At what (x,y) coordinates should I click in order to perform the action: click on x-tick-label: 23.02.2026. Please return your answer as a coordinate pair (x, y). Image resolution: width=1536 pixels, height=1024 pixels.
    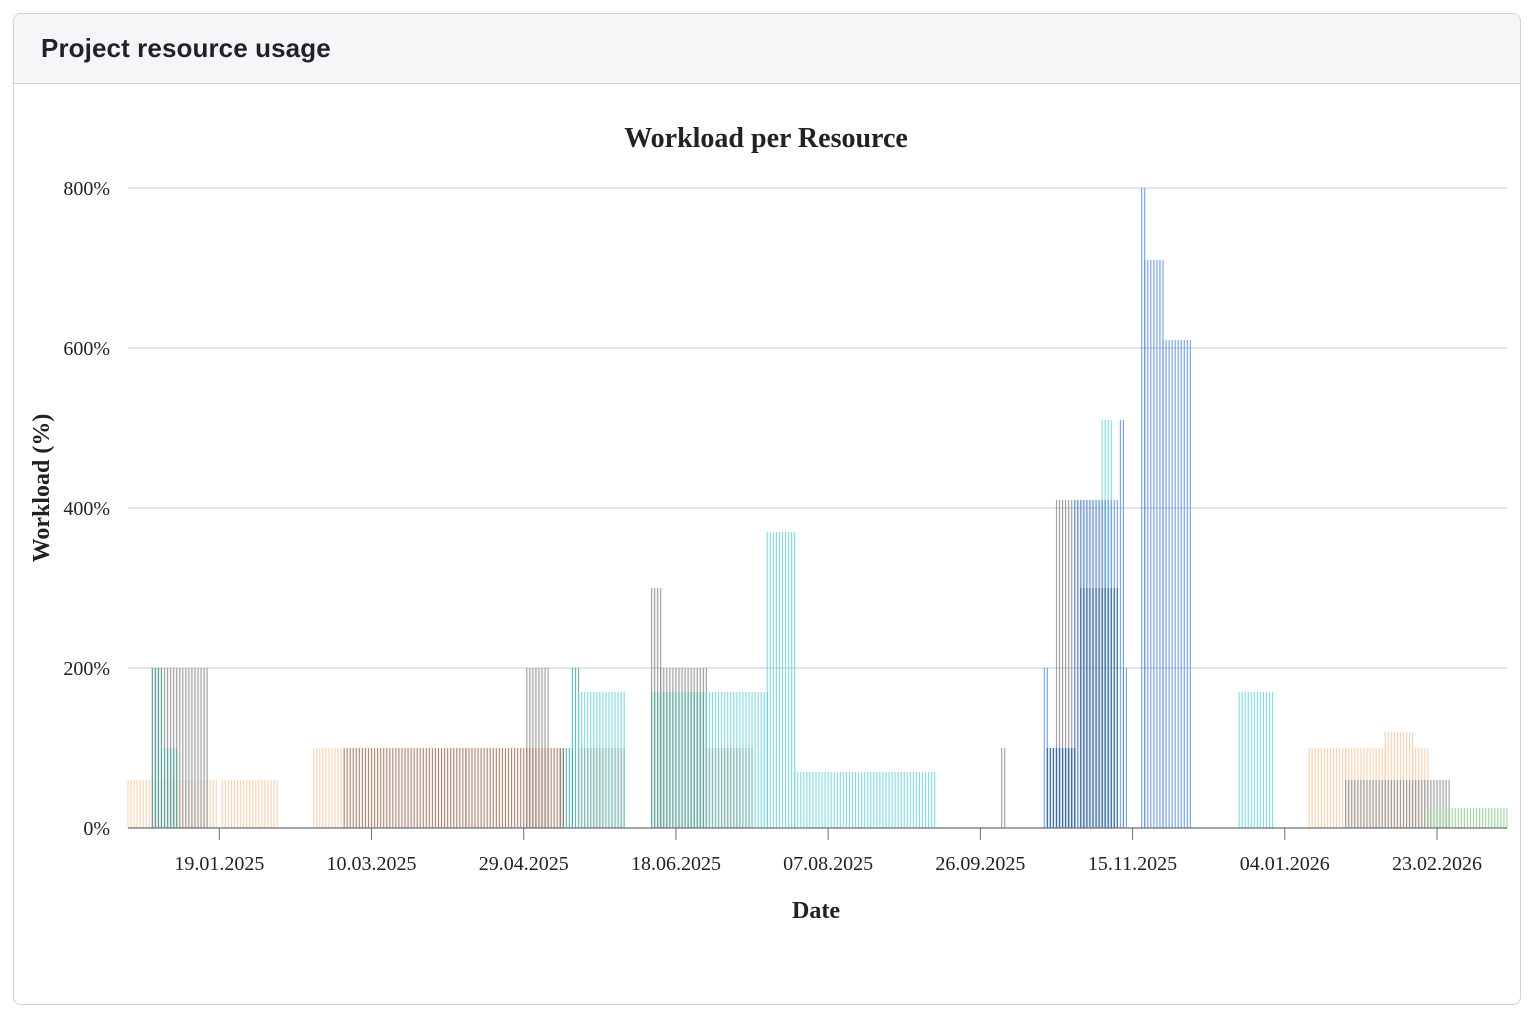
    Looking at the image, I should click on (1437, 864).